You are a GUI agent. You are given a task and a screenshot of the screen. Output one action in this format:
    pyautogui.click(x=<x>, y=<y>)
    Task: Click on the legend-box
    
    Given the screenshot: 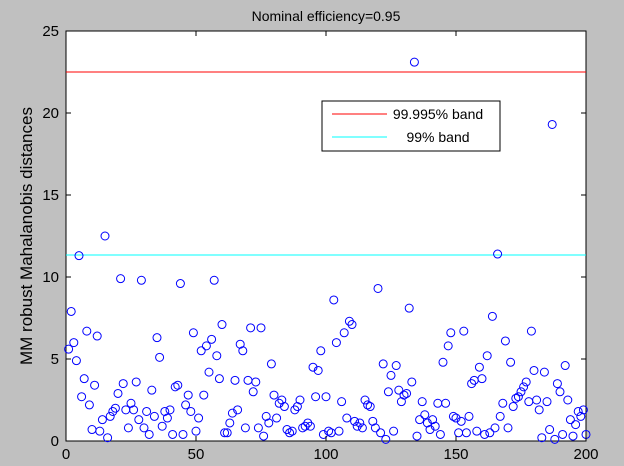 What is the action you would take?
    pyautogui.click(x=411, y=126)
    